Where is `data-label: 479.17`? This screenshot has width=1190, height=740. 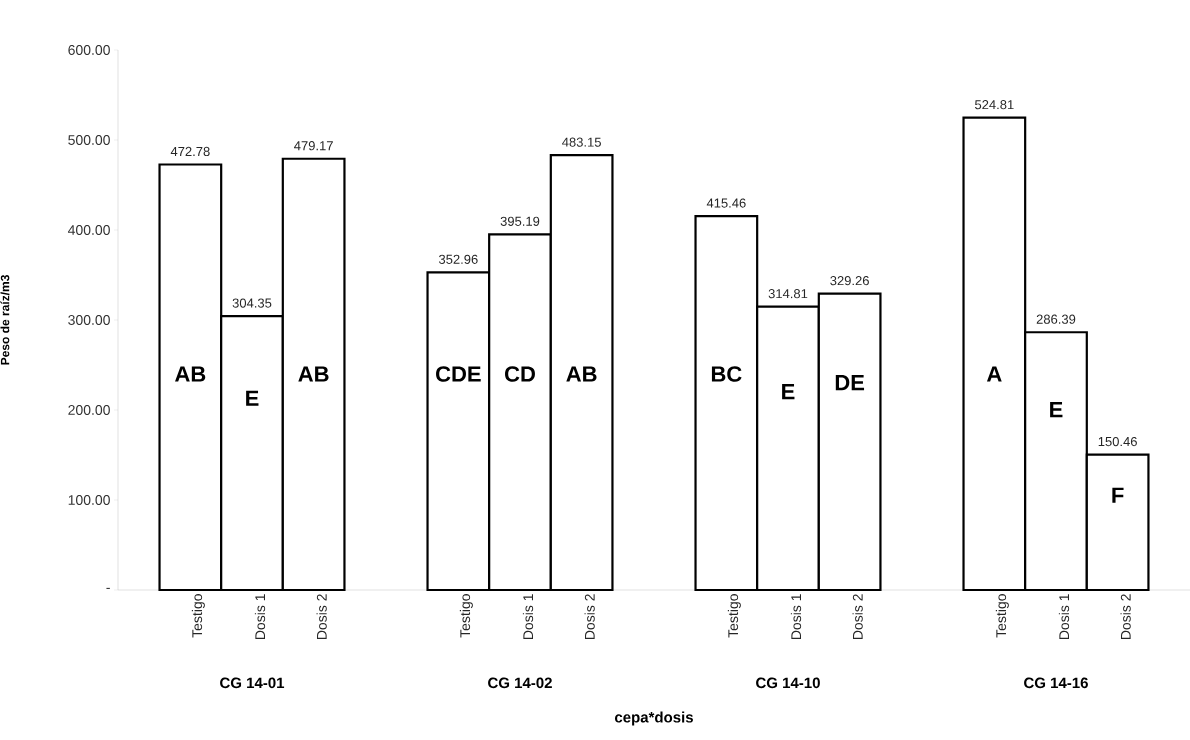
data-label: 479.17 is located at coordinates (313, 146).